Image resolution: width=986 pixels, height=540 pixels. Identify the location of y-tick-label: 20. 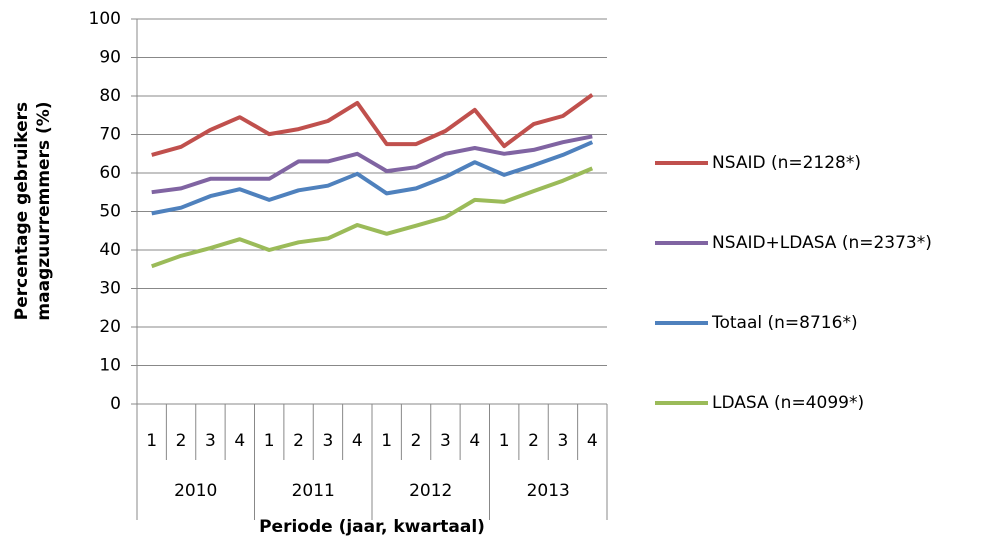
(110, 327).